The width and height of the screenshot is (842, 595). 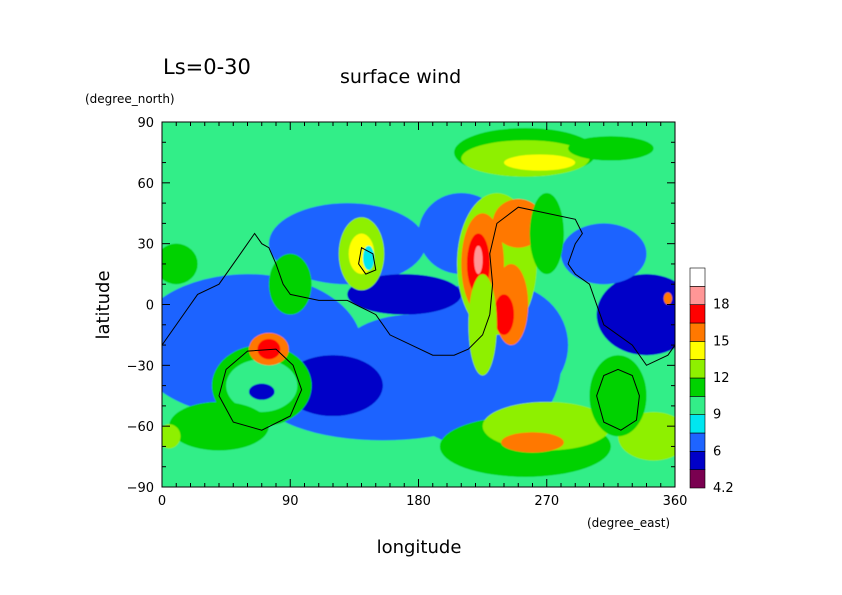 What do you see at coordinates (711, 381) in the screenshot?
I see `colorbar: 4.2 6 9 12 15 18` at bounding box center [711, 381].